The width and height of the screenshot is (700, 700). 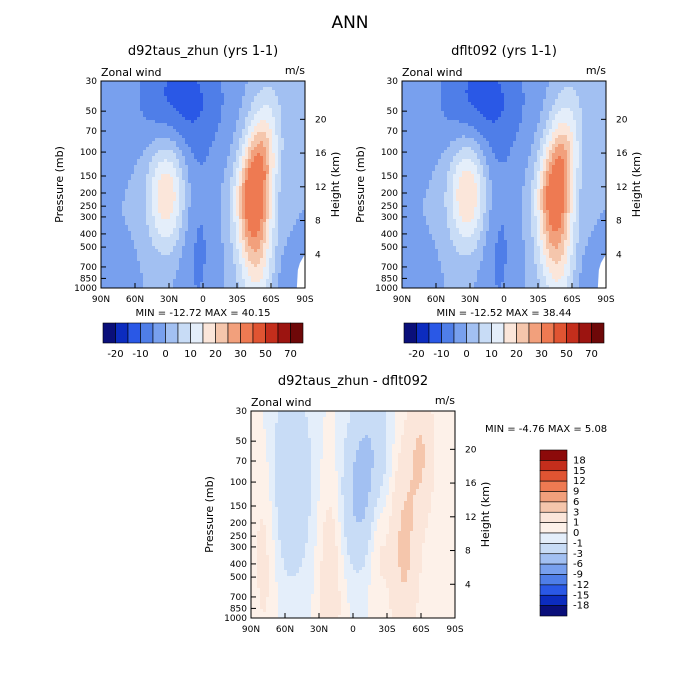 I want to click on colorbar-label: 10, so click(x=491, y=354).